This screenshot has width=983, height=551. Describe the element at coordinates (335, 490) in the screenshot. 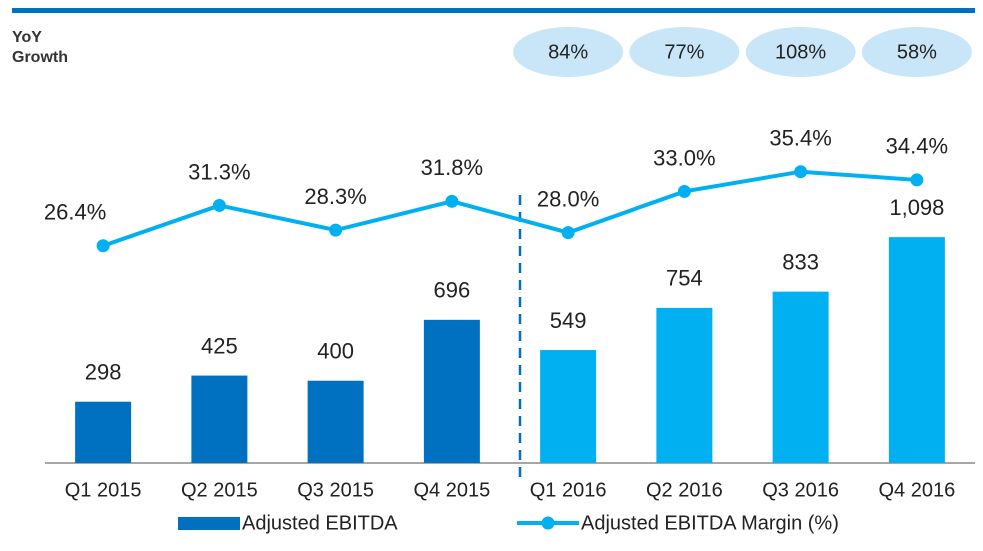

I see `x-tick-label: Q3 2015` at that location.